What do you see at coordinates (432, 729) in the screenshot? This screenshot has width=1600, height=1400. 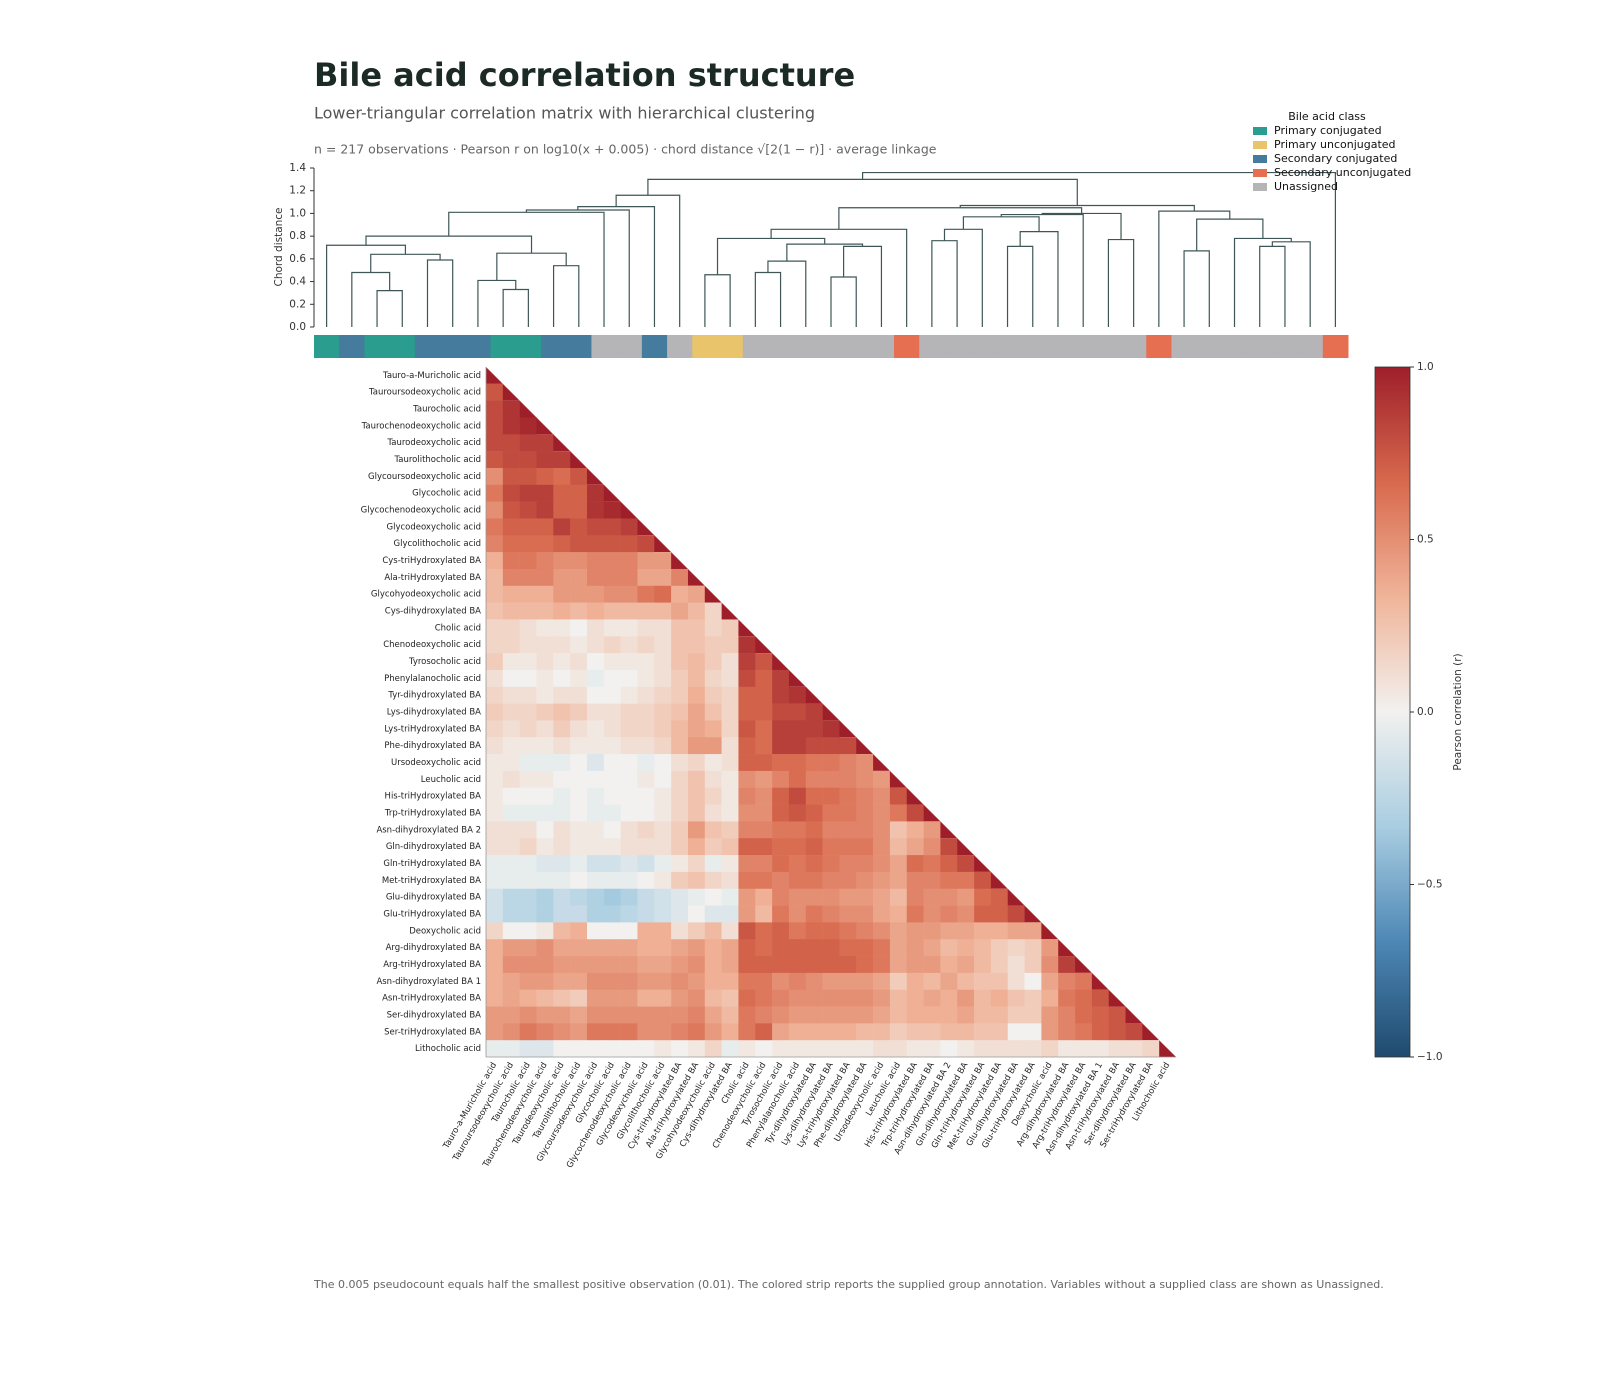 I see `row-label: Lys-triHydroxylated BA` at bounding box center [432, 729].